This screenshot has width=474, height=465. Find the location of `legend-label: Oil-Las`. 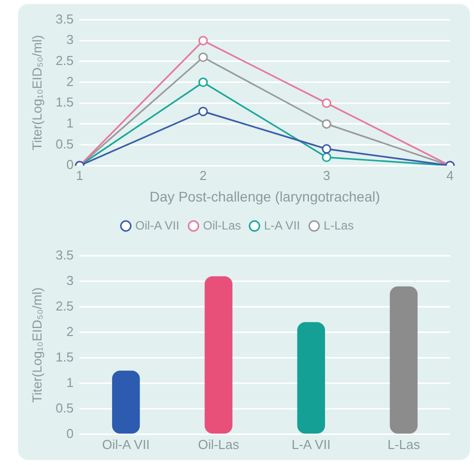

legend-label: Oil-Las is located at coordinates (221, 225).